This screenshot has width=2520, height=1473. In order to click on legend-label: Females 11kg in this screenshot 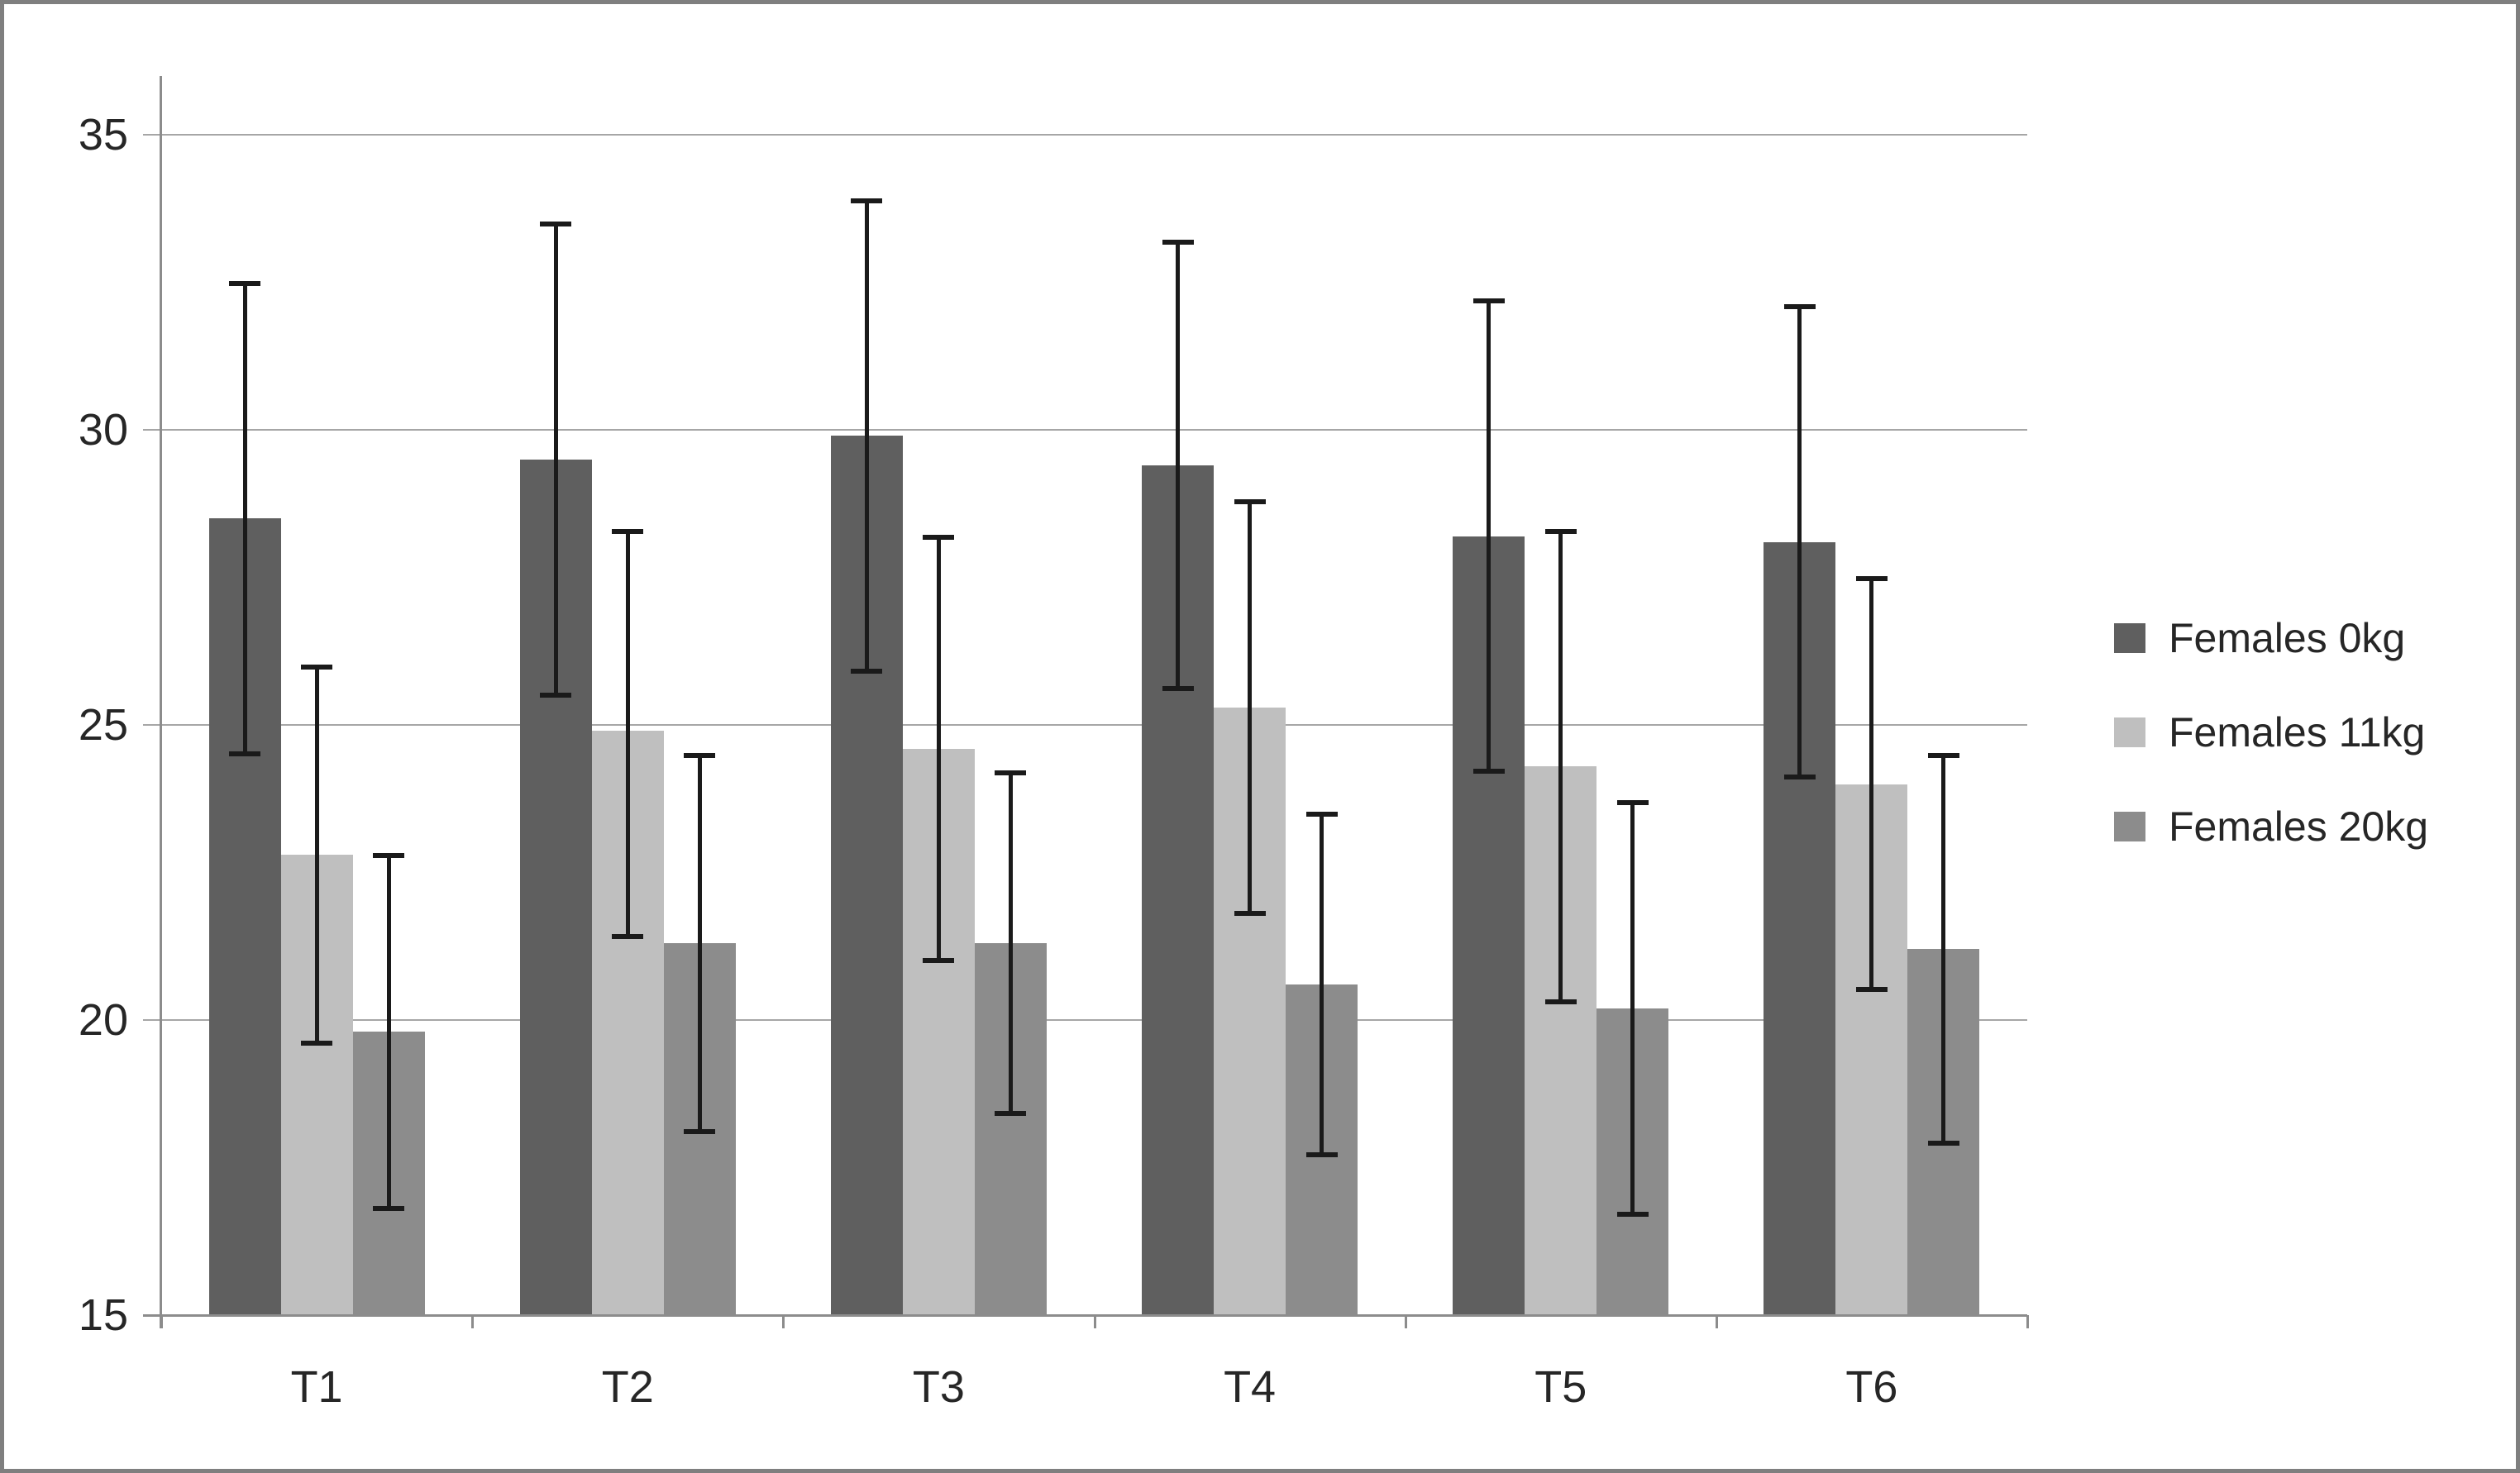, I will do `click(2297, 732)`.